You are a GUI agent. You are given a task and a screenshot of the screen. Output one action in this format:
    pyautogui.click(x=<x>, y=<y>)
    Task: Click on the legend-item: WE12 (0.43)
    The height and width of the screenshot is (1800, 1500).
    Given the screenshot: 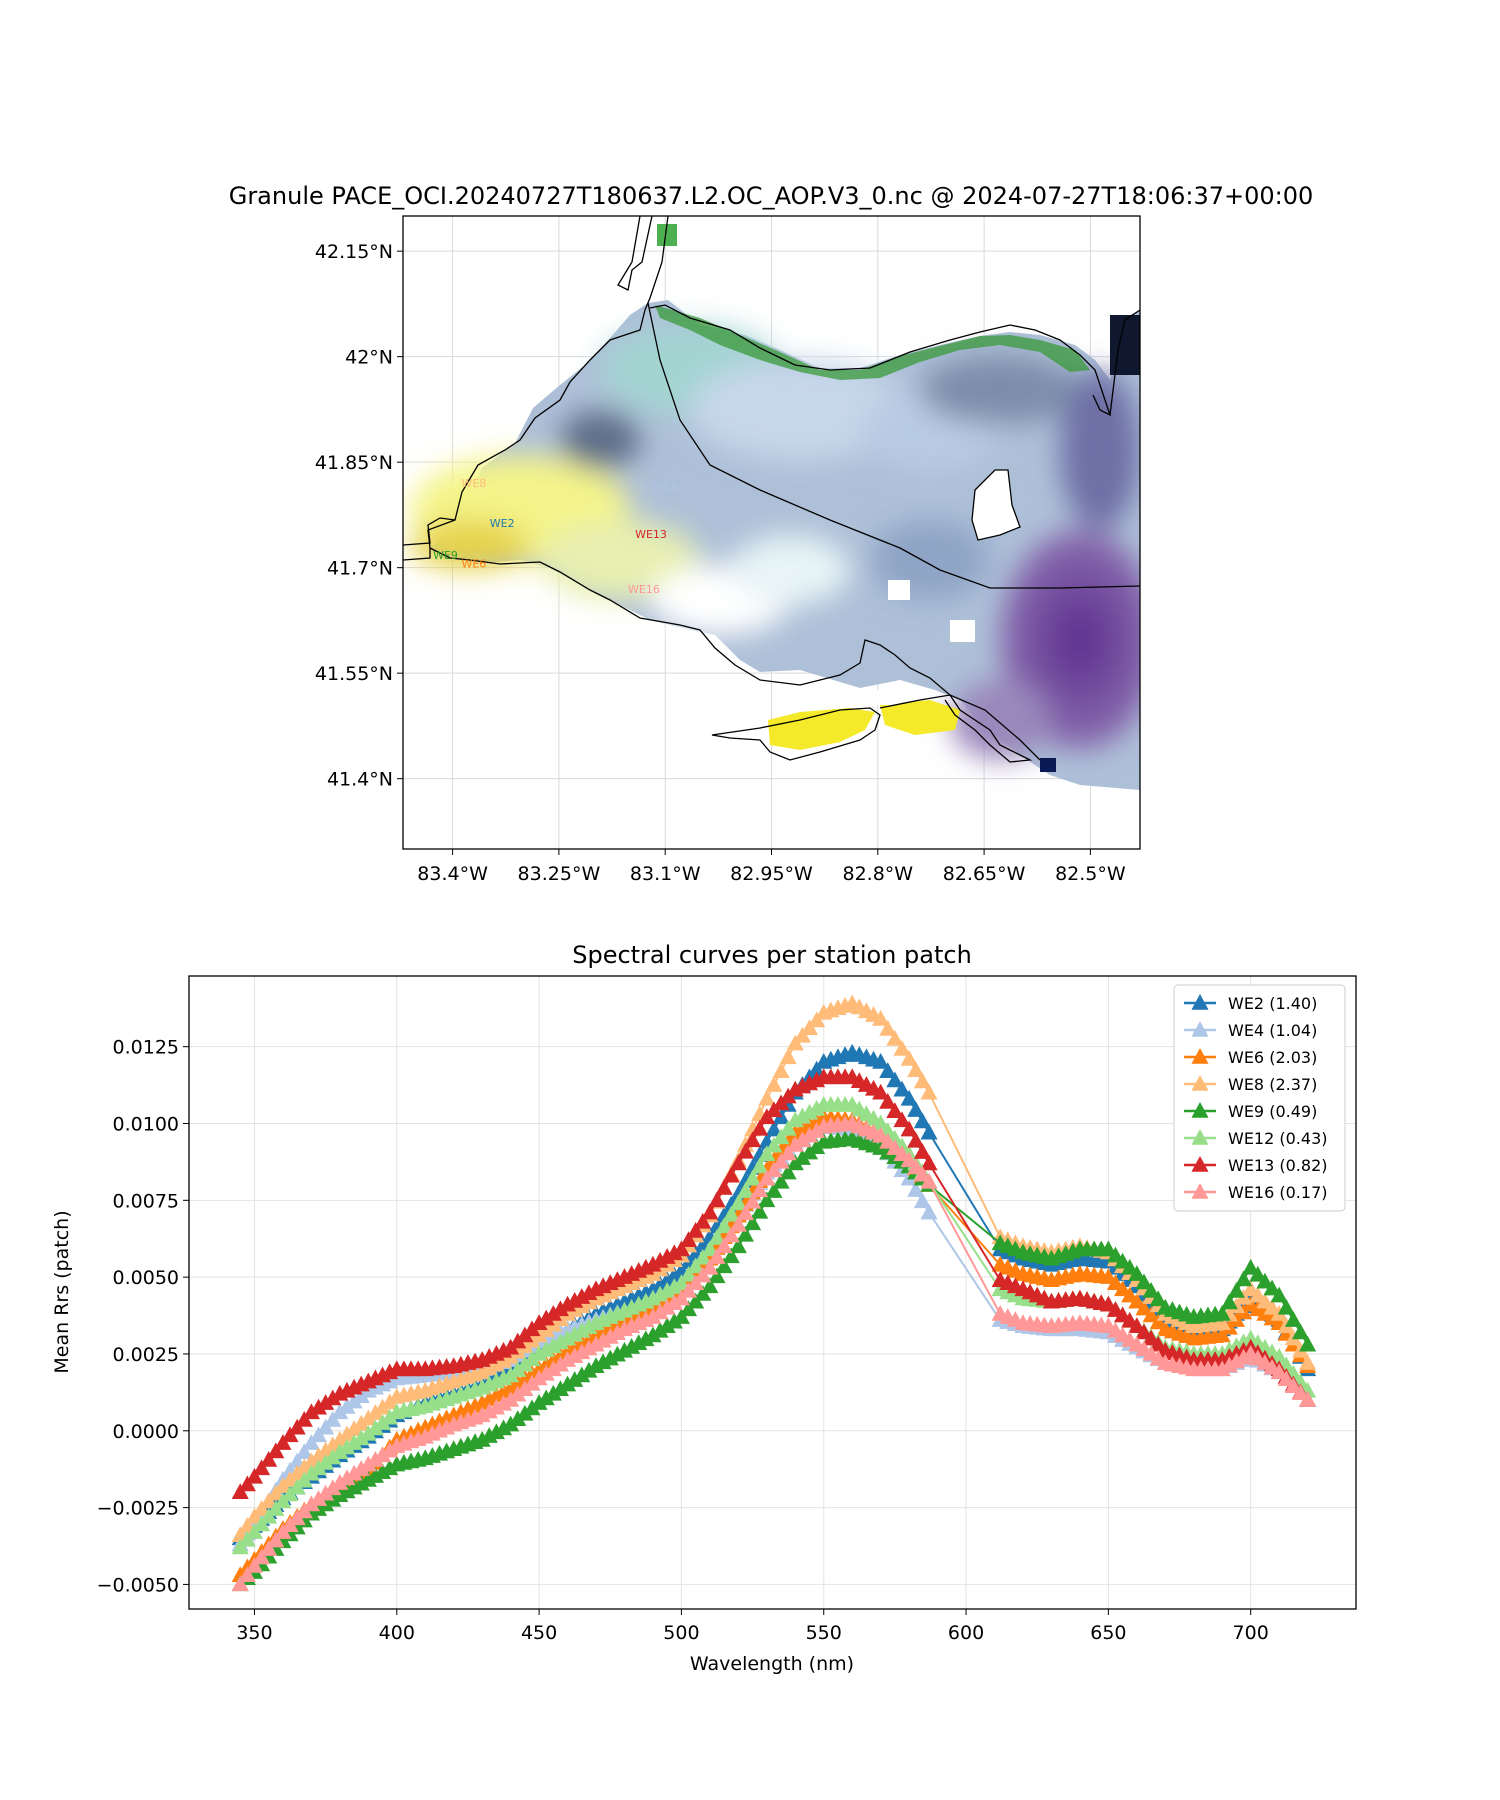 What is the action you would take?
    pyautogui.click(x=1255, y=1138)
    